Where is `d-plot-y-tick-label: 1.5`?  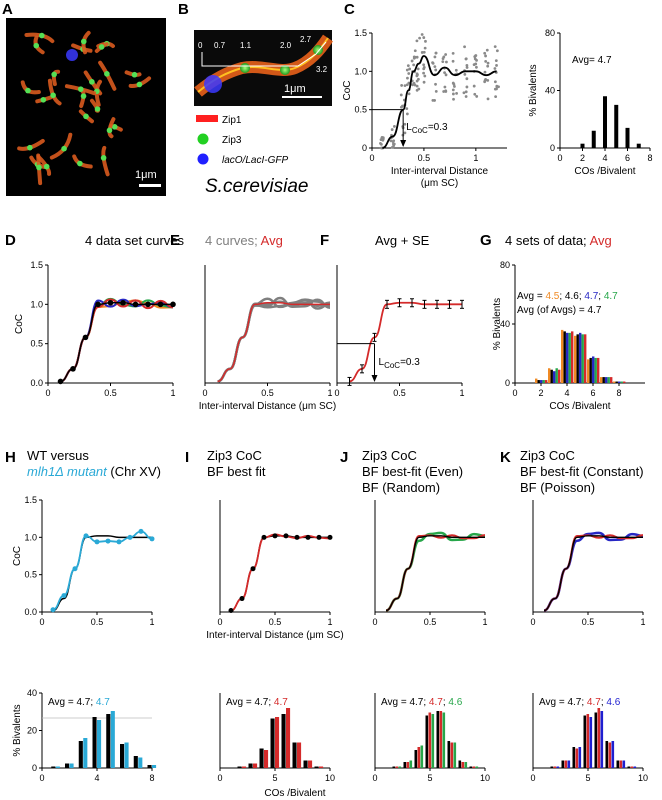
d-plot-y-tick-label: 1.5 is located at coordinates (36, 265).